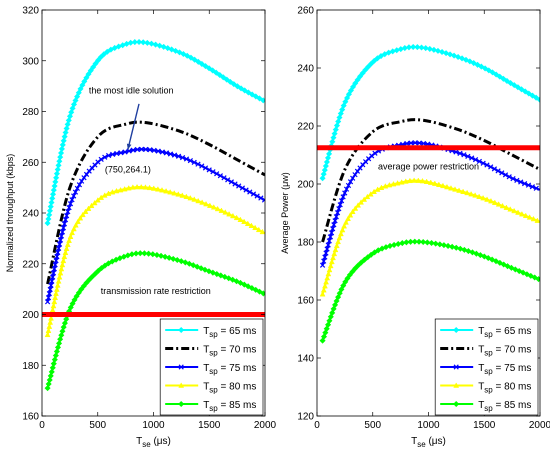  What do you see at coordinates (156, 291) in the screenshot?
I see `annotation-1: transmission rate restriction` at bounding box center [156, 291].